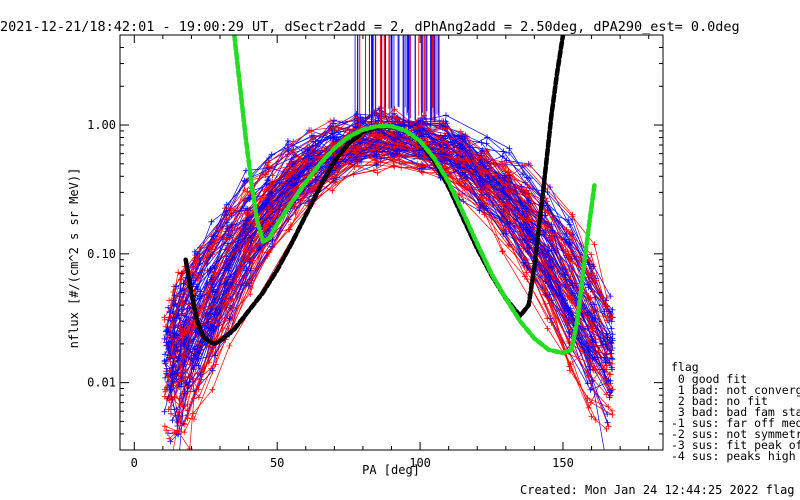 The width and height of the screenshot is (800, 500). I want to click on legend-entry: -1 sus: far off medic, so click(735, 423).